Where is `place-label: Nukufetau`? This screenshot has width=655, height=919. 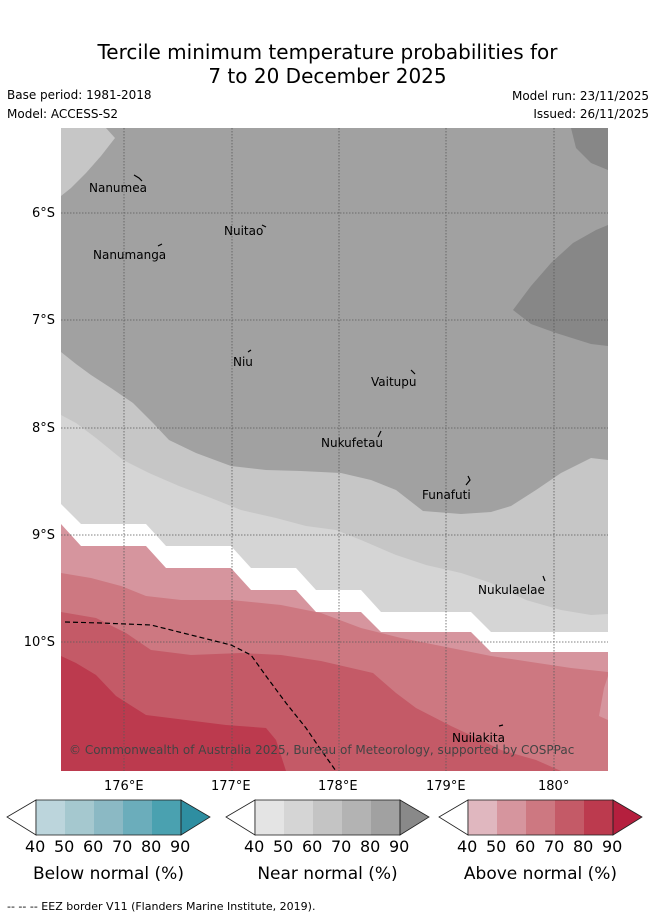 place-label: Nukufetau is located at coordinates (352, 443).